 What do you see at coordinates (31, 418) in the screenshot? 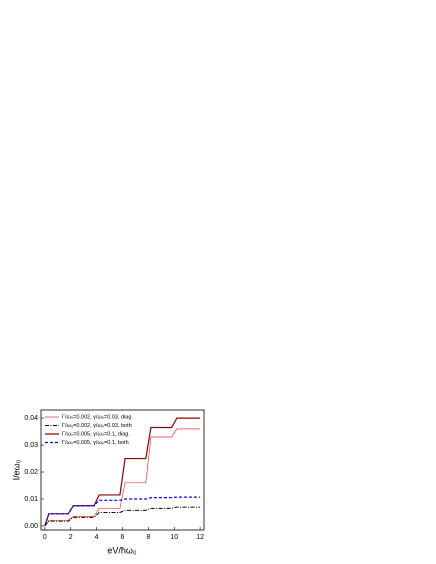
I see `y-tick-label: 0.04` at bounding box center [31, 418].